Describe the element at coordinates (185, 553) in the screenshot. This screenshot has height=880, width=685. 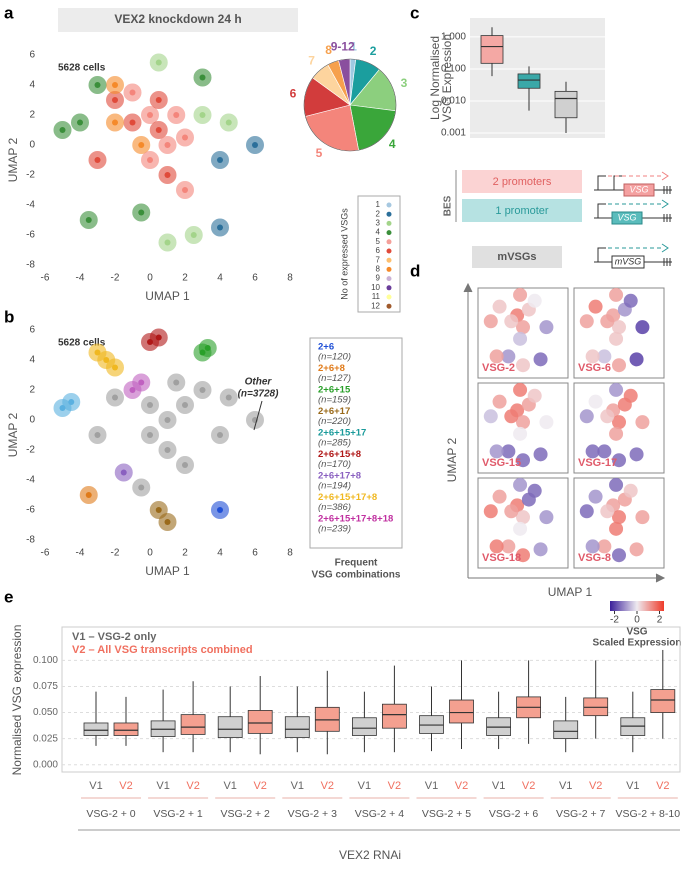
I see `x-tick-label: 2` at that location.